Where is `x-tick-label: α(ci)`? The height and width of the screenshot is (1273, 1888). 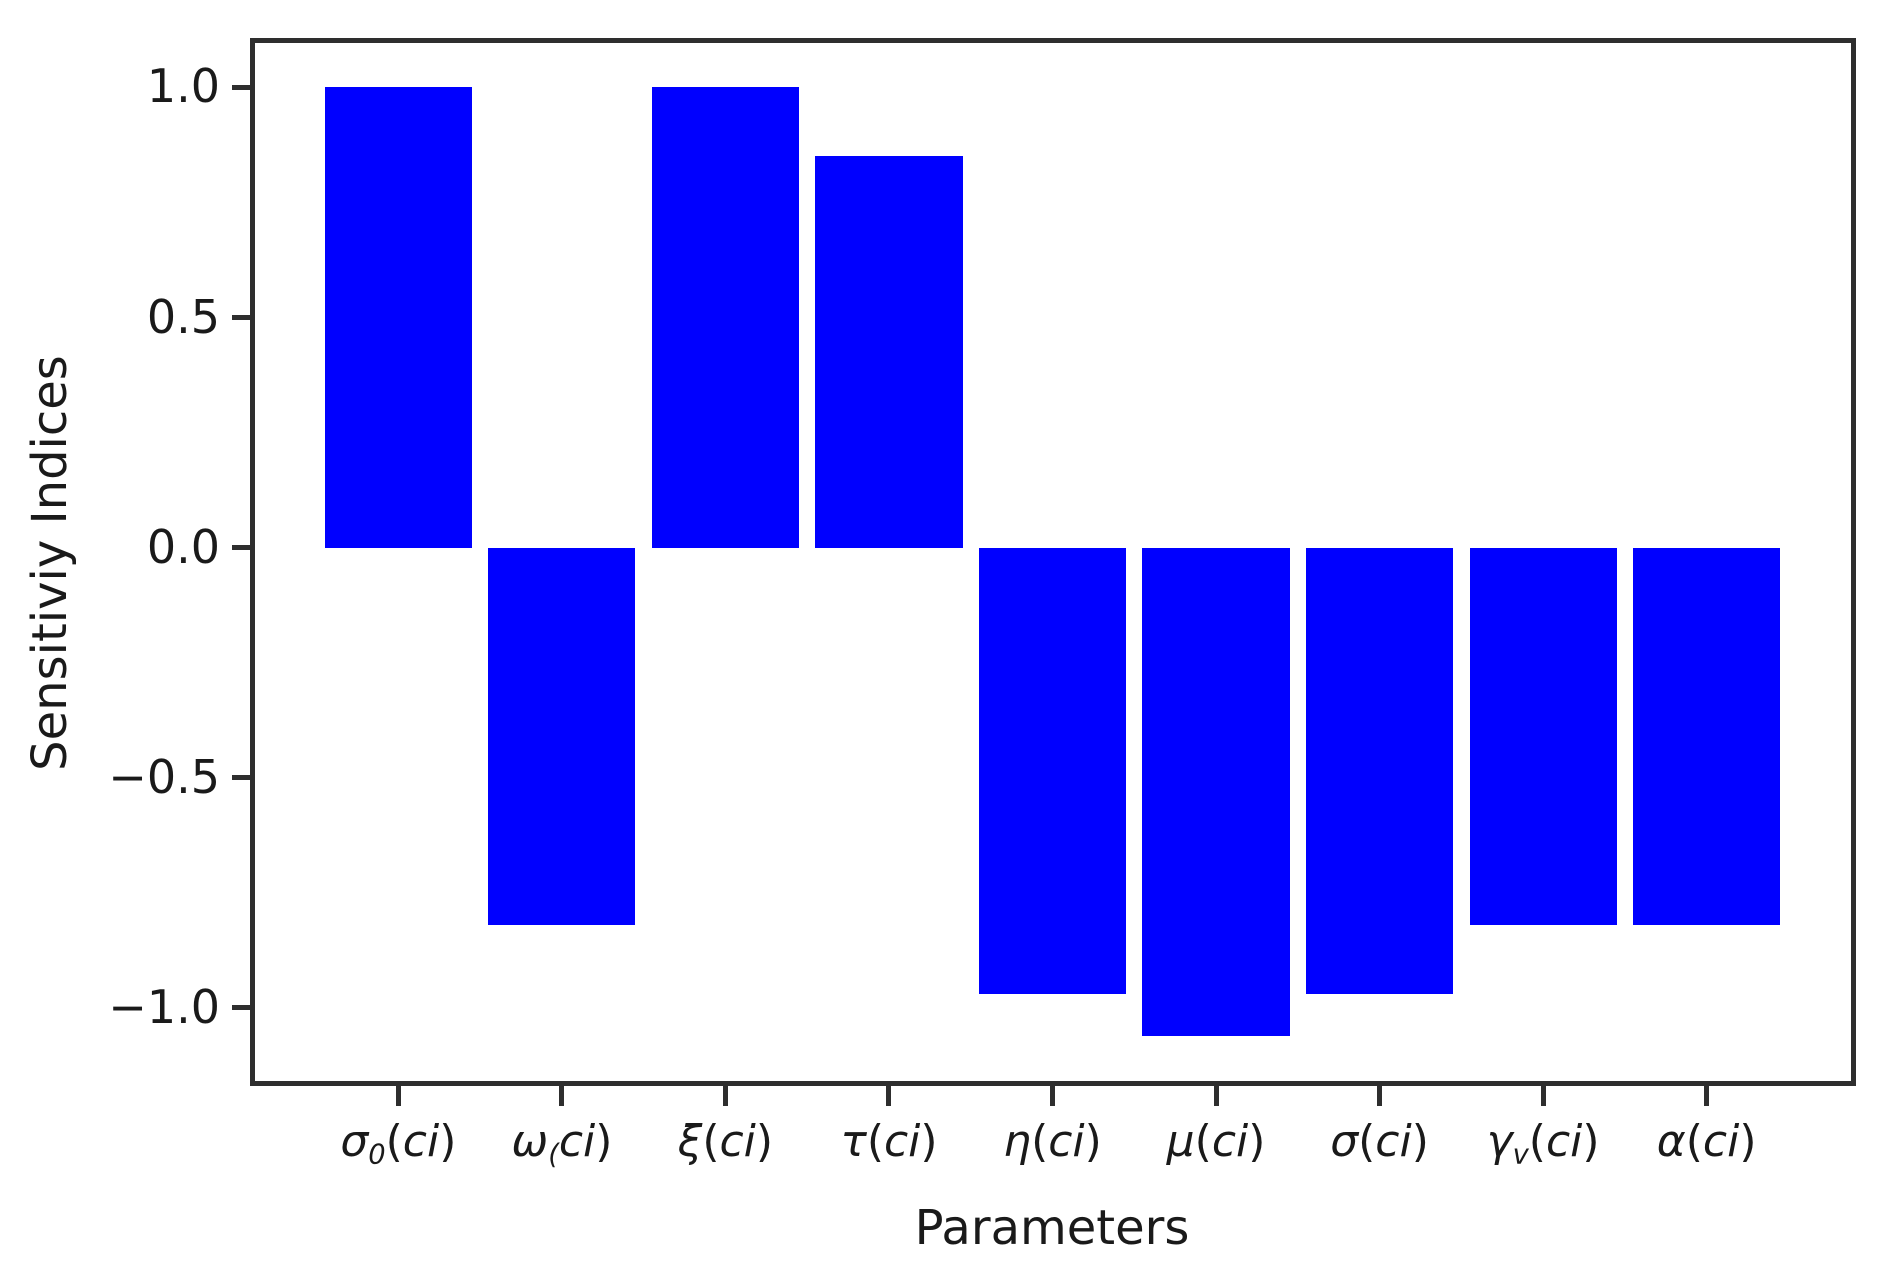 x-tick-label: α(ci) is located at coordinates (1707, 1141).